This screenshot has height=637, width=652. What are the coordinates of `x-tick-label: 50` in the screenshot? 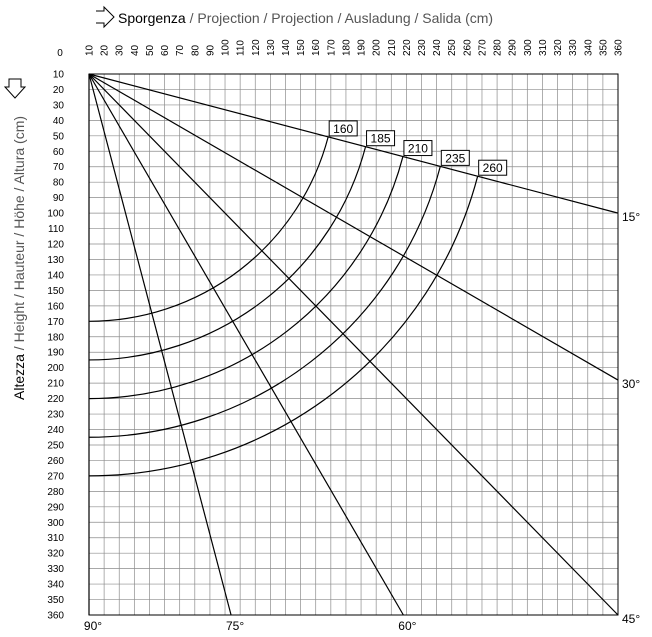 It's located at (150, 50).